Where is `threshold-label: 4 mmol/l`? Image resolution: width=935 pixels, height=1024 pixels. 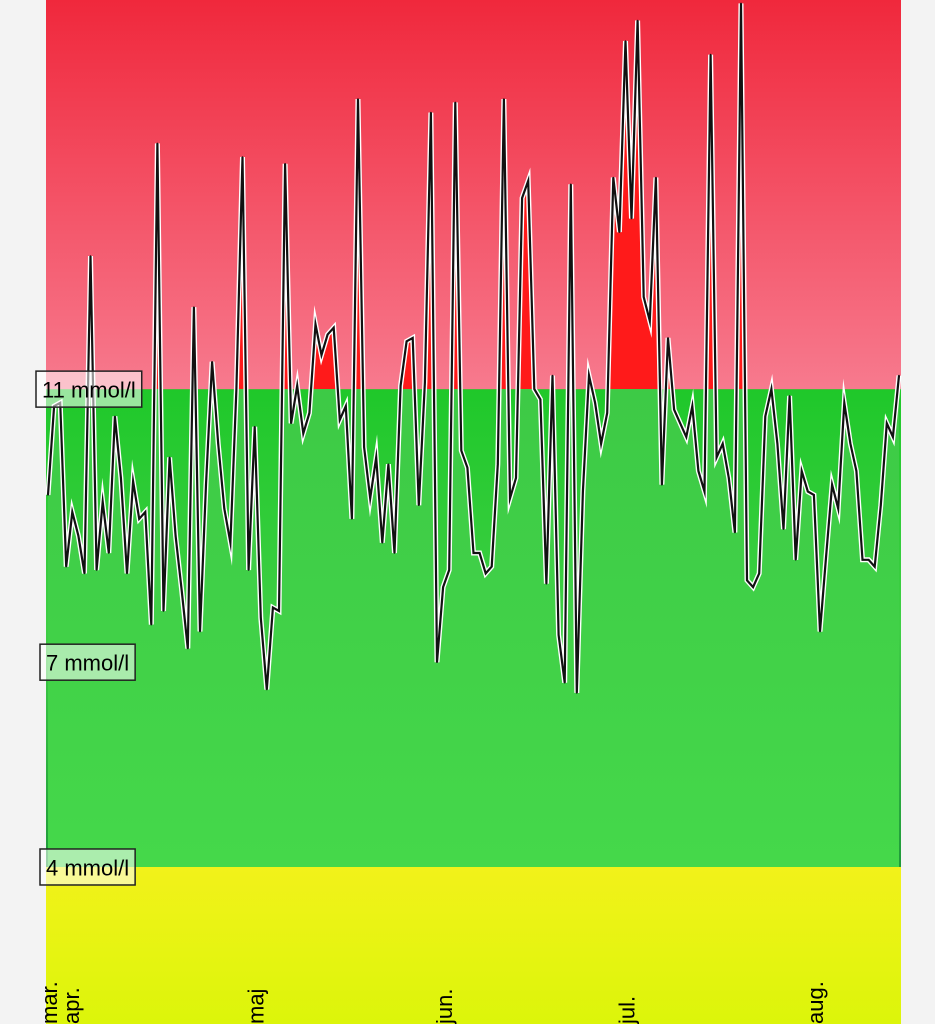
threshold-label: 4 mmol/l is located at coordinates (87, 867).